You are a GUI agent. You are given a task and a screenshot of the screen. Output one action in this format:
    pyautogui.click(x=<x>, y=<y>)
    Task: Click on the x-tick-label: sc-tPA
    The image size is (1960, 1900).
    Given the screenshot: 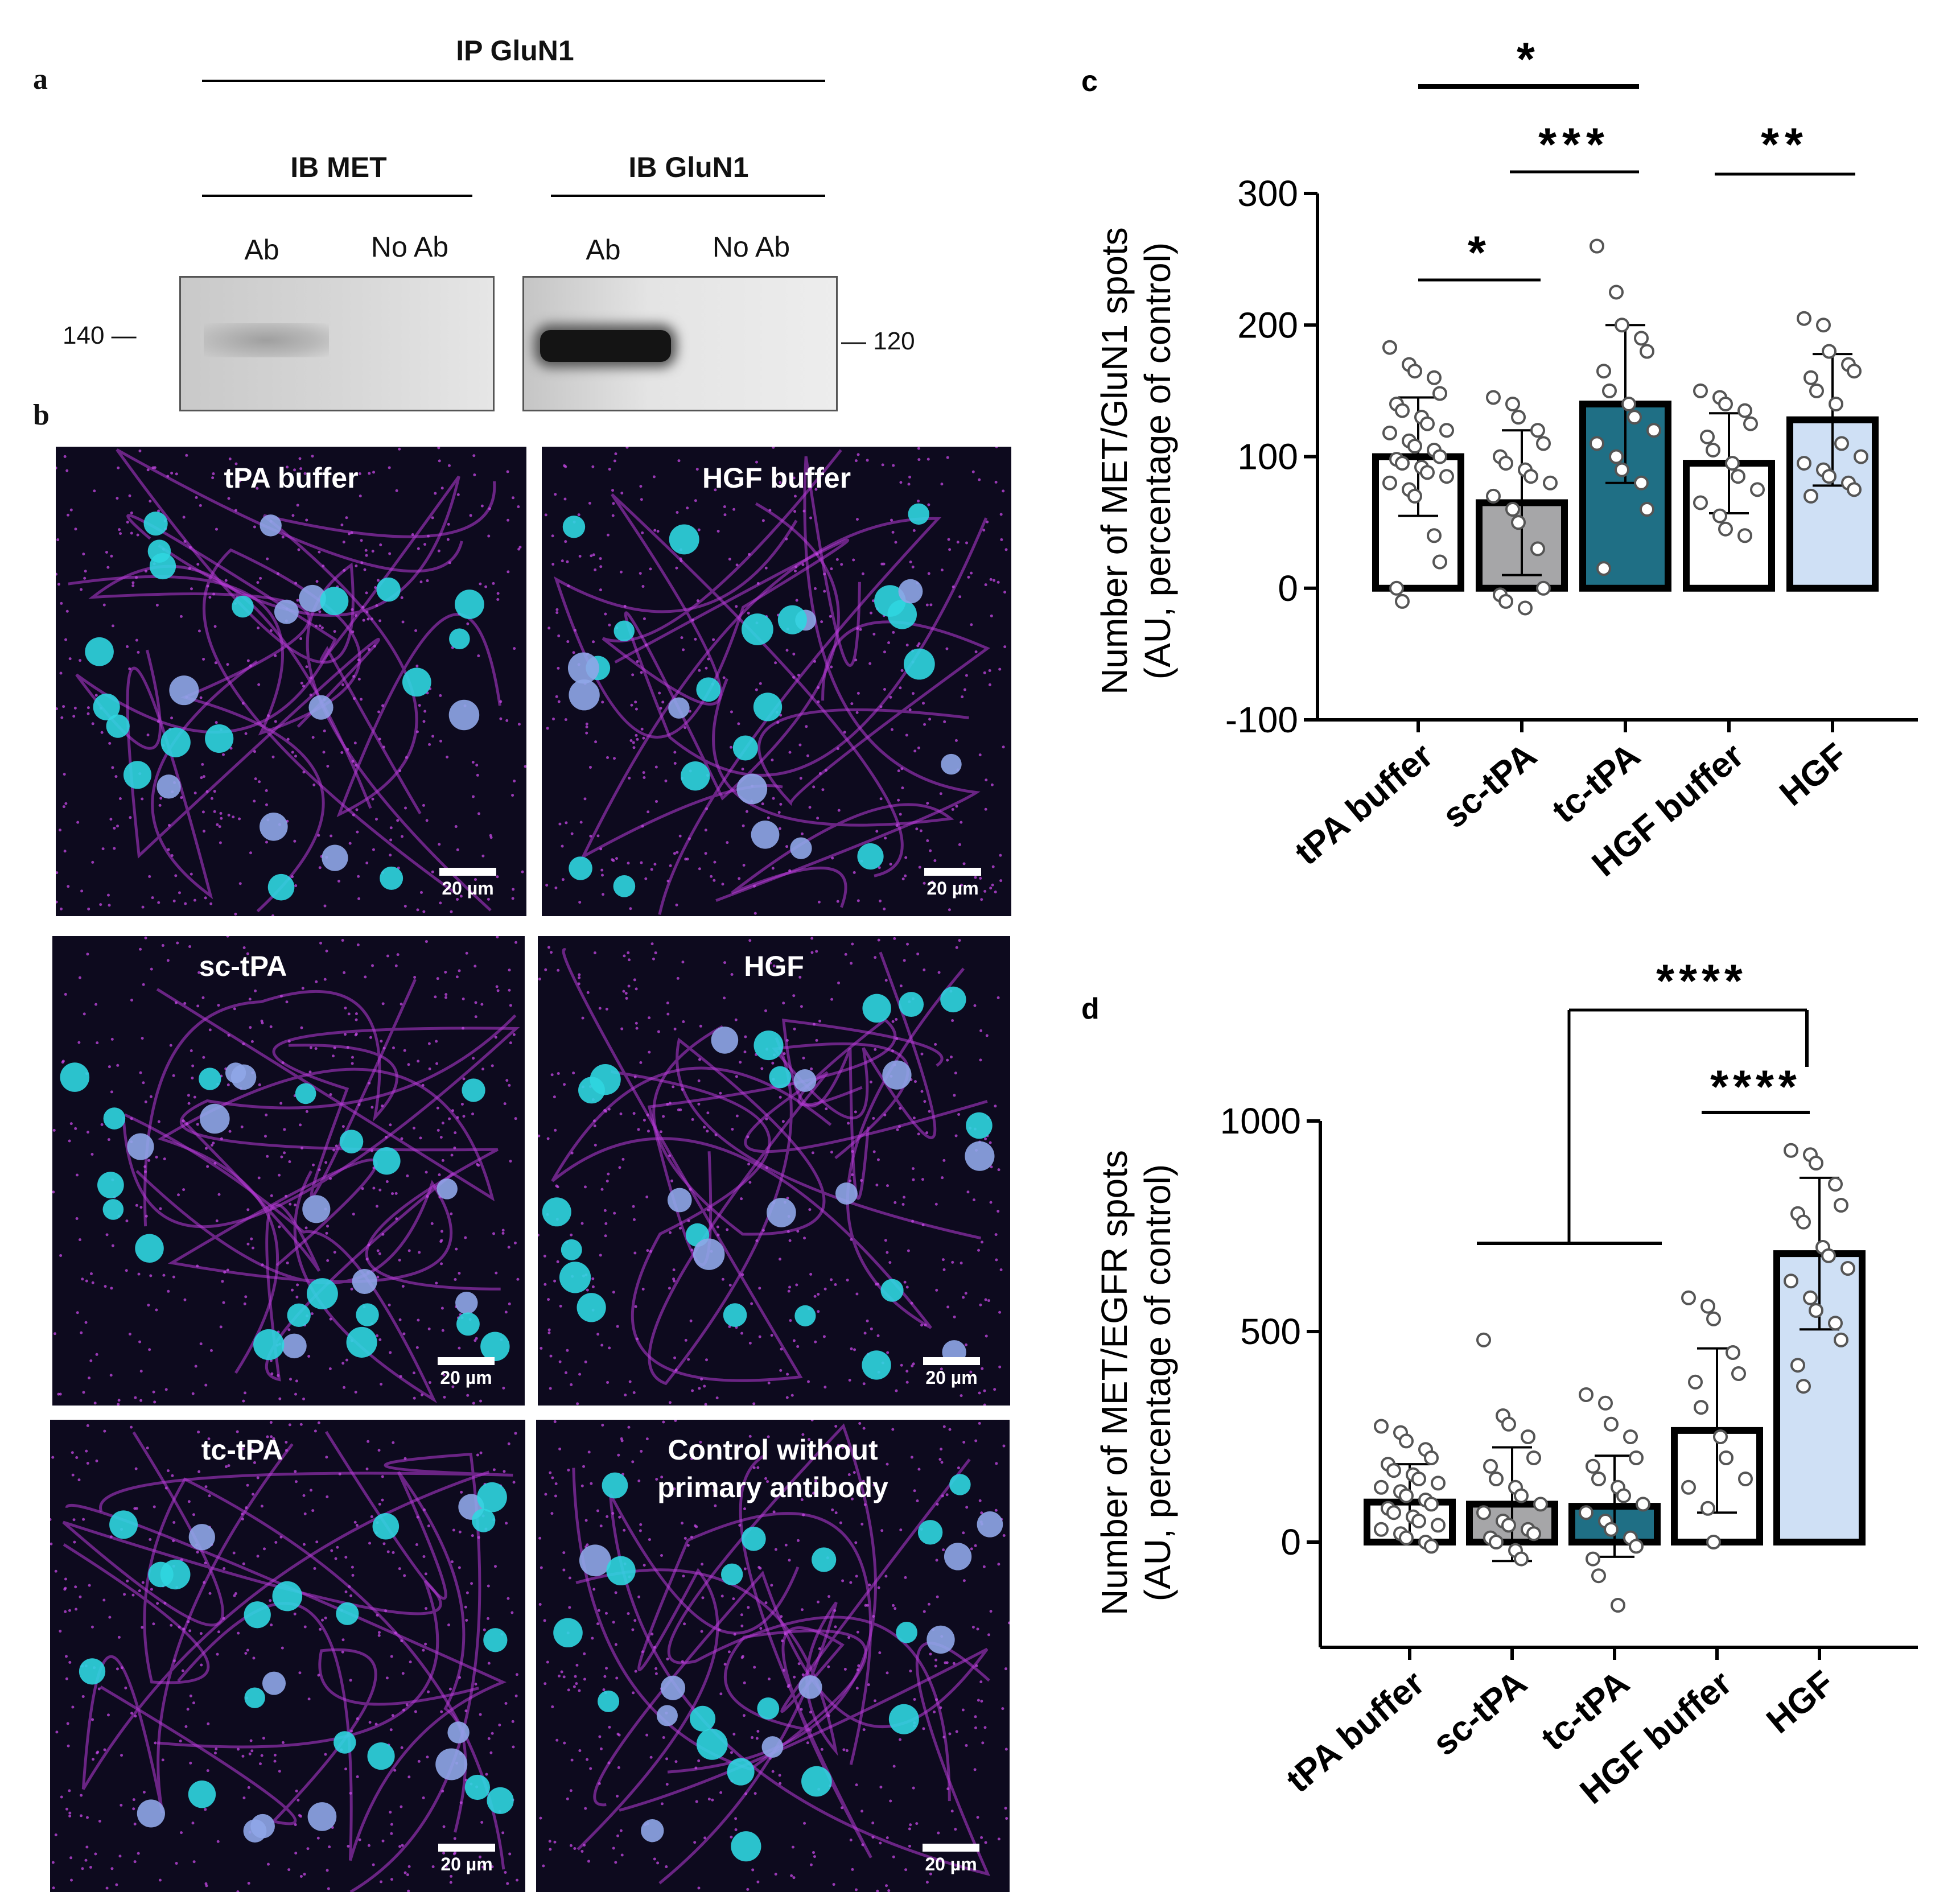 What is the action you would take?
    pyautogui.click(x=1489, y=786)
    